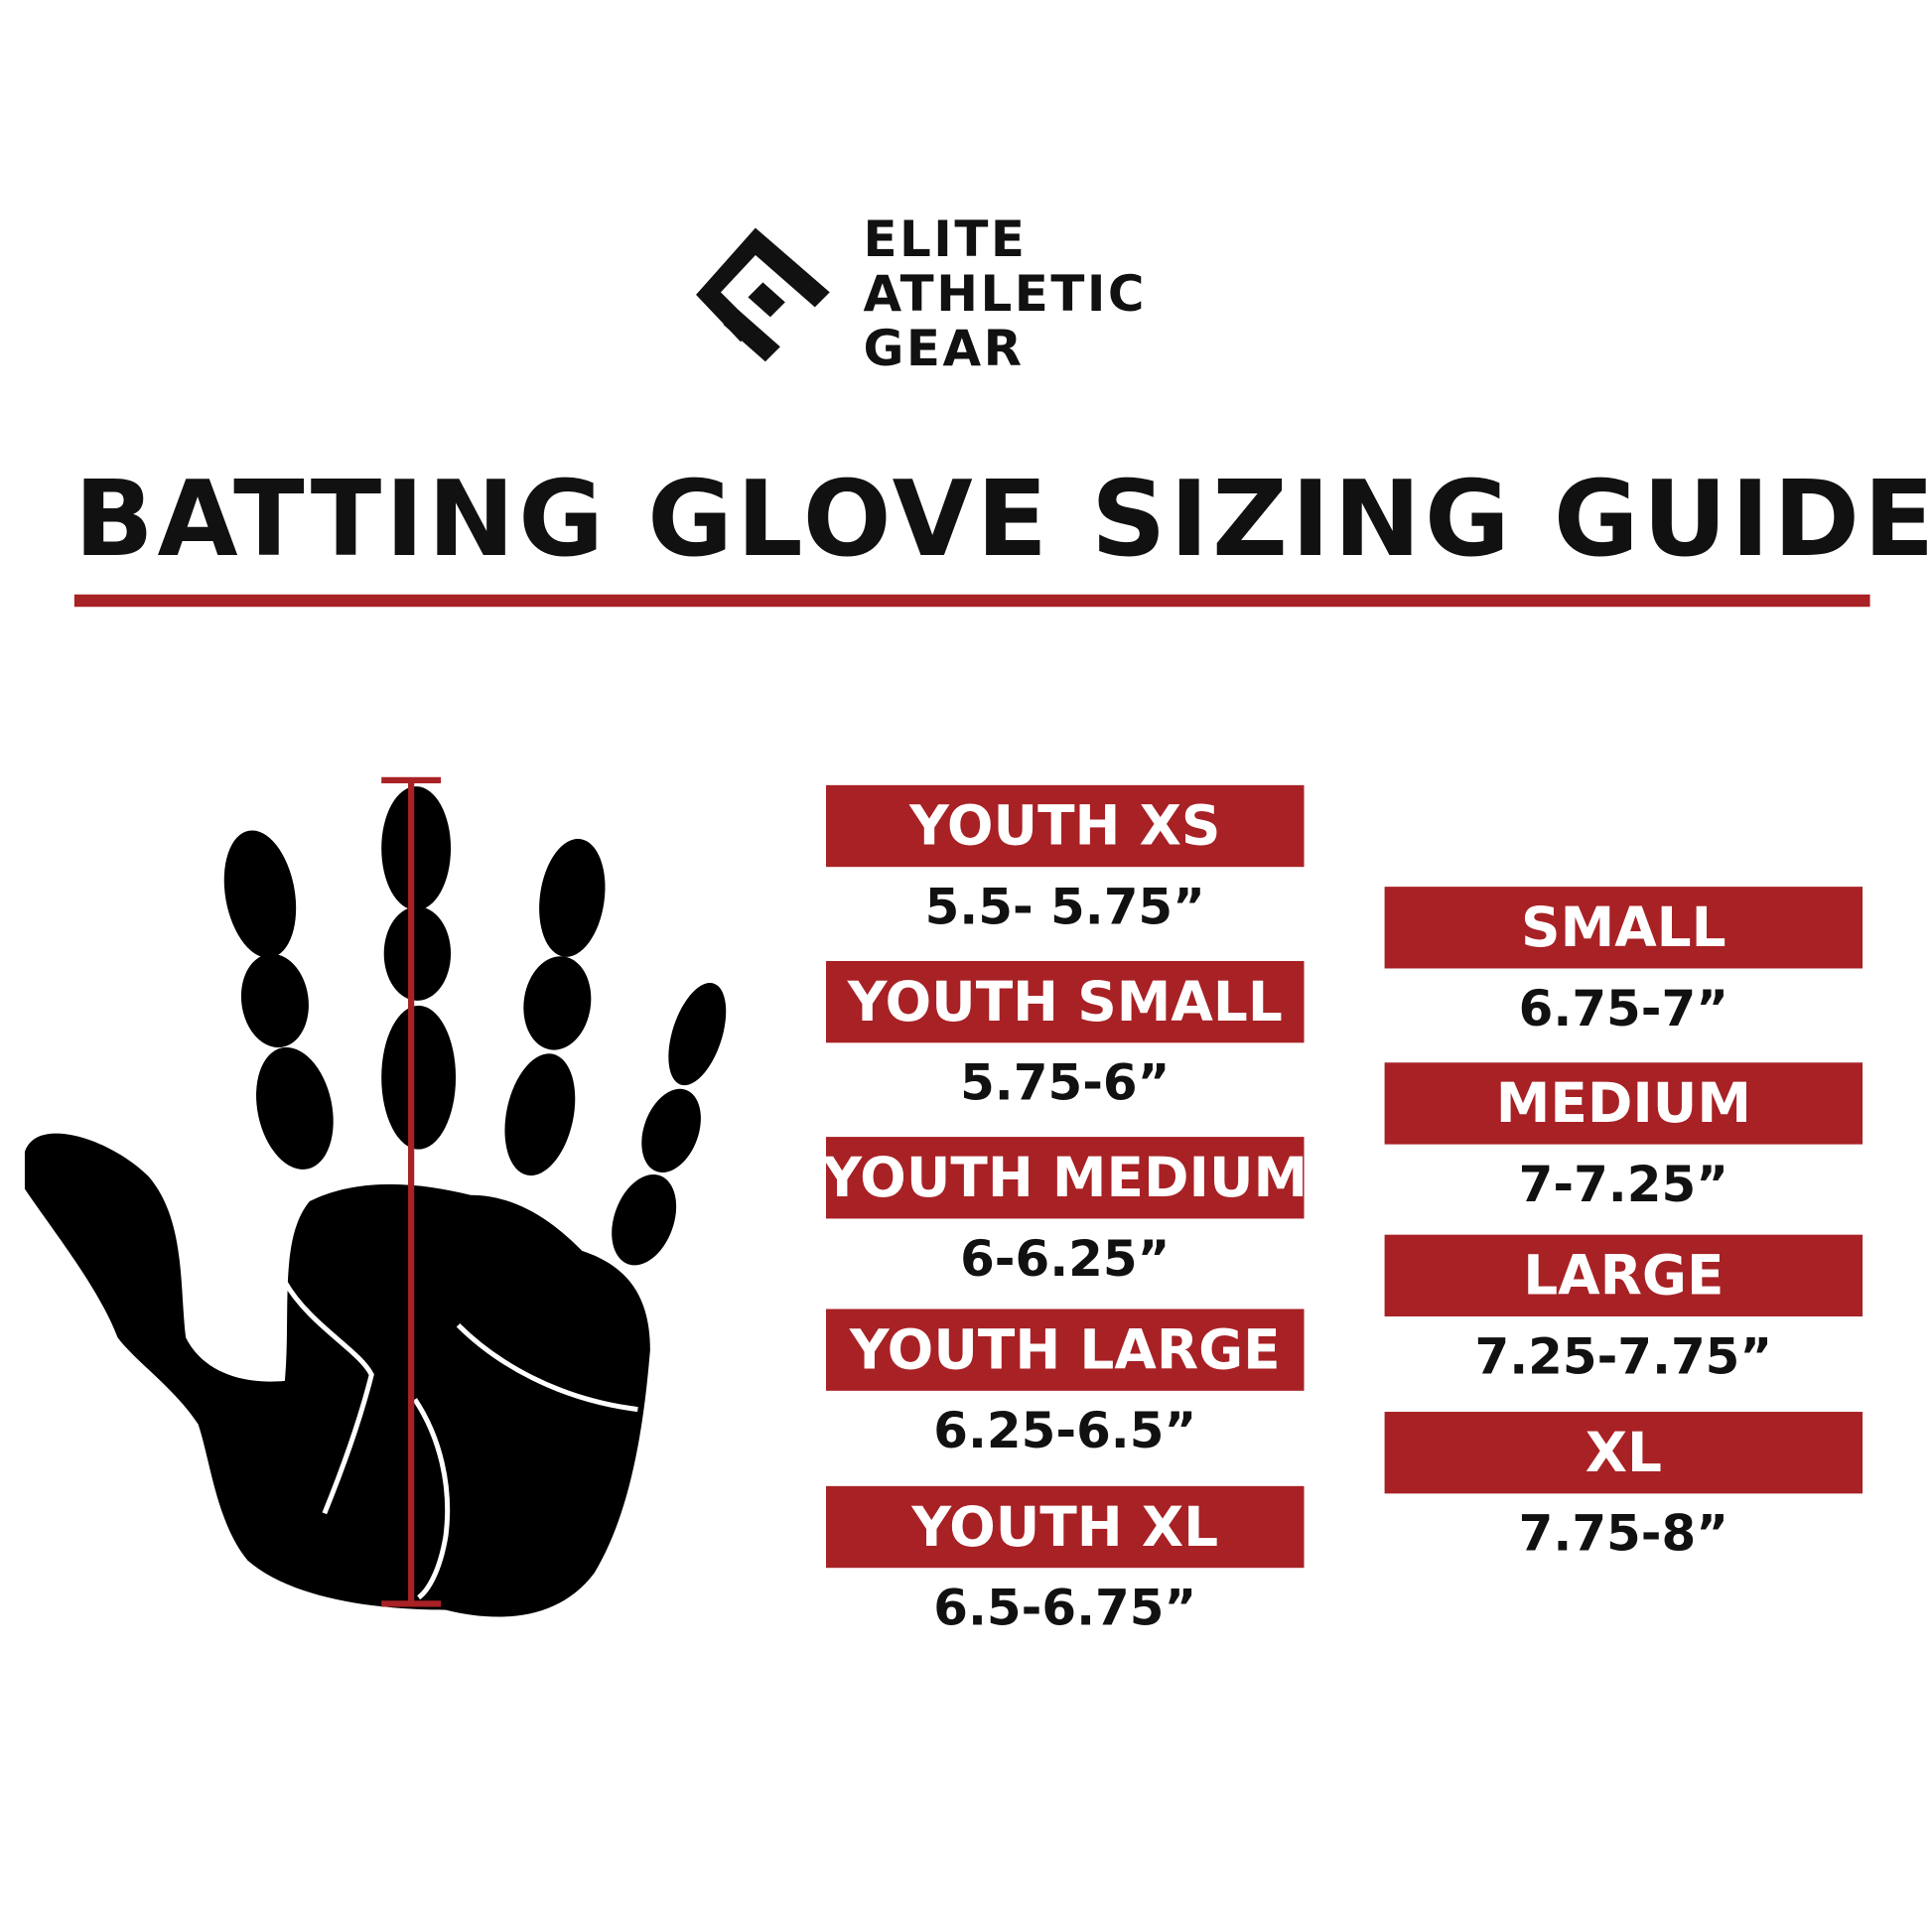  What do you see at coordinates (1066, 1260) in the screenshot?
I see `size-range: 6-6.25”` at bounding box center [1066, 1260].